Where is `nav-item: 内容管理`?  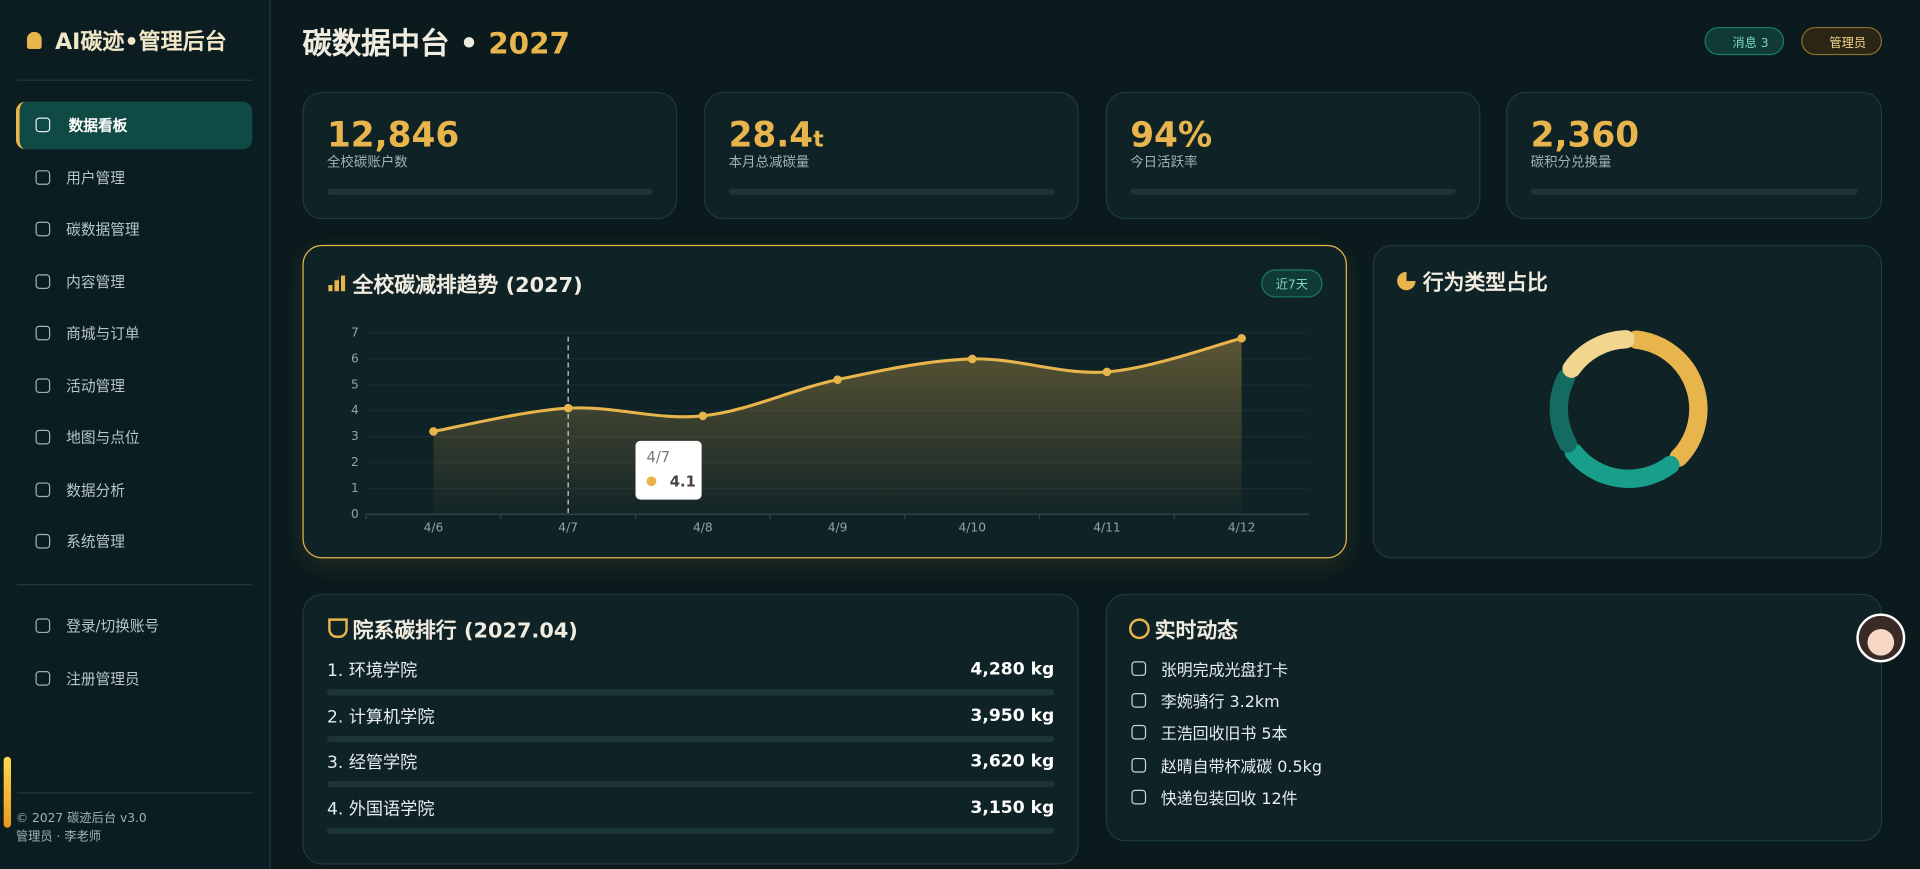
nav-item: 内容管理 is located at coordinates (95, 282).